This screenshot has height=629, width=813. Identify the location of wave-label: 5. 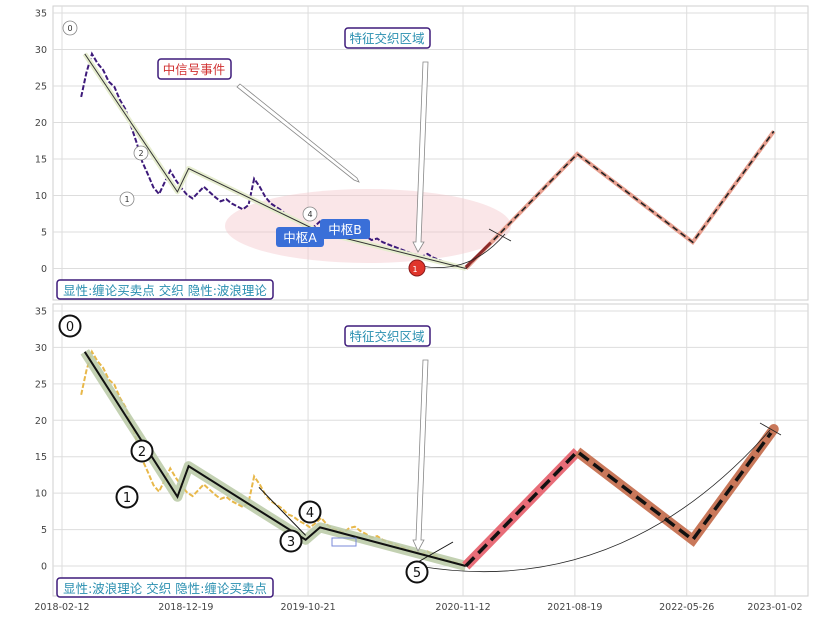
(417, 573).